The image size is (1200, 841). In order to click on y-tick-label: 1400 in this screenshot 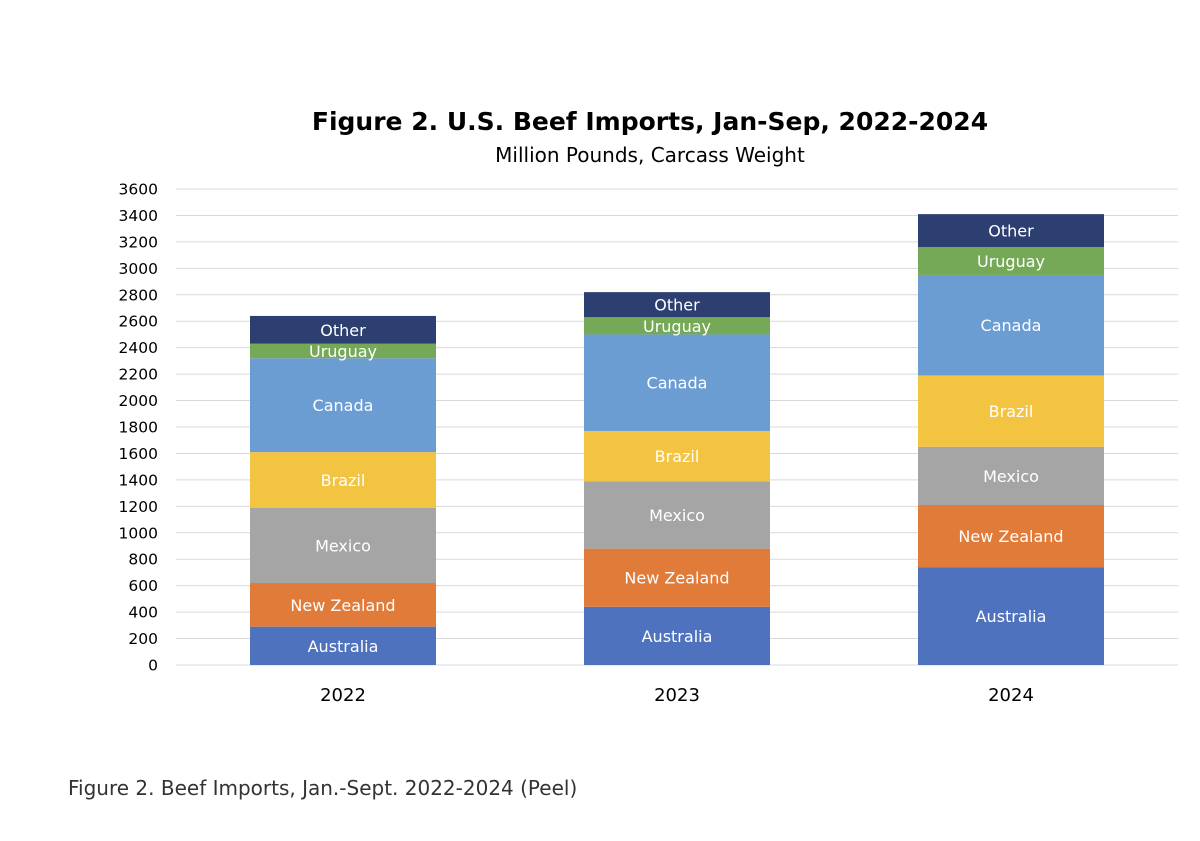, I will do `click(138, 480)`.